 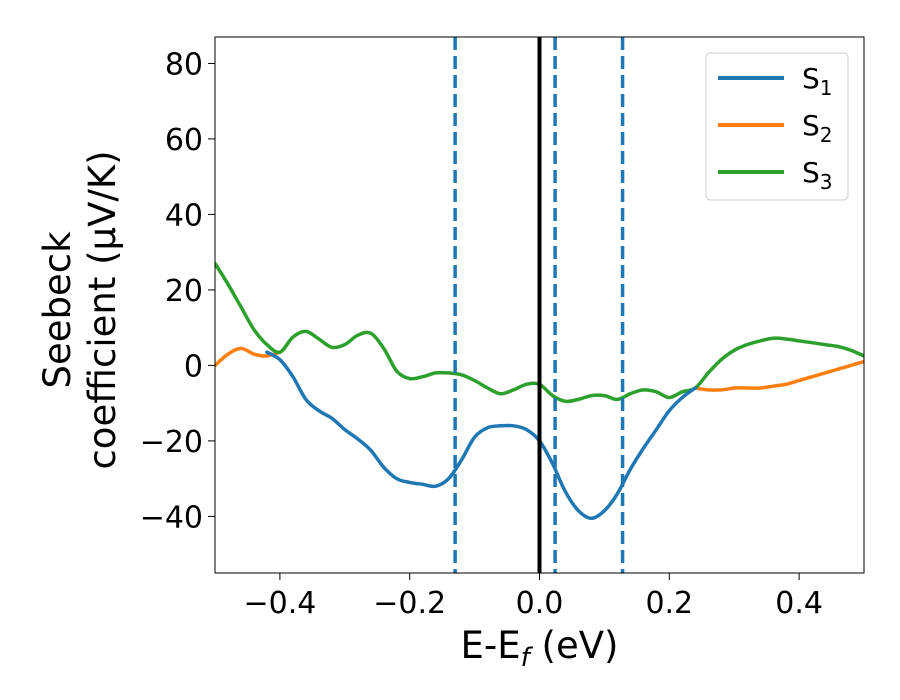 What do you see at coordinates (799, 603) in the screenshot?
I see `x-tick-label: 0.4` at bounding box center [799, 603].